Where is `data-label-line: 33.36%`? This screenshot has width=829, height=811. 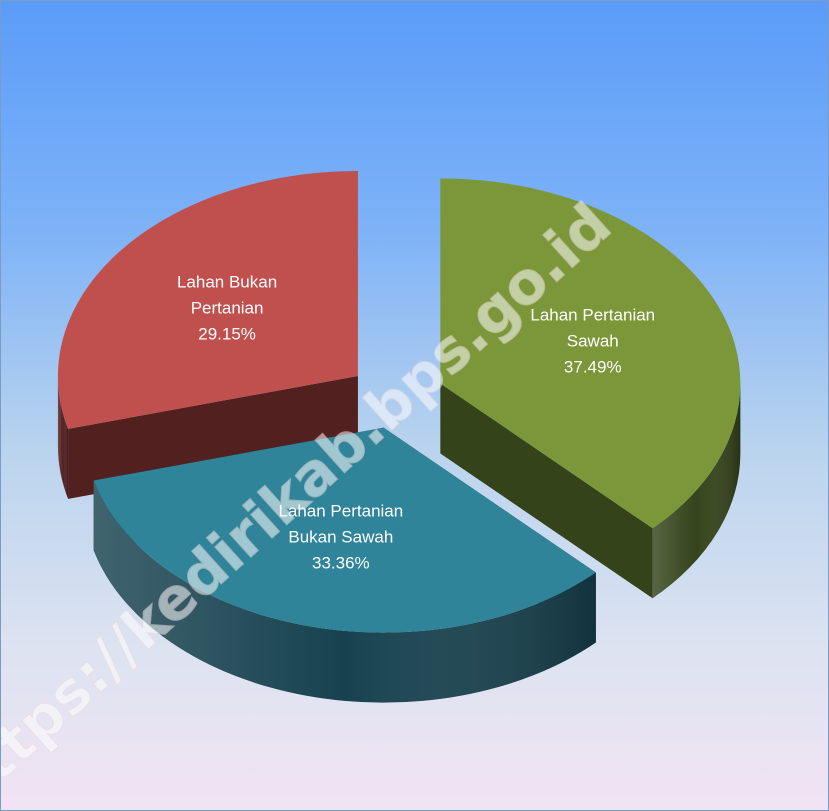 data-label-line: 33.36% is located at coordinates (341, 563).